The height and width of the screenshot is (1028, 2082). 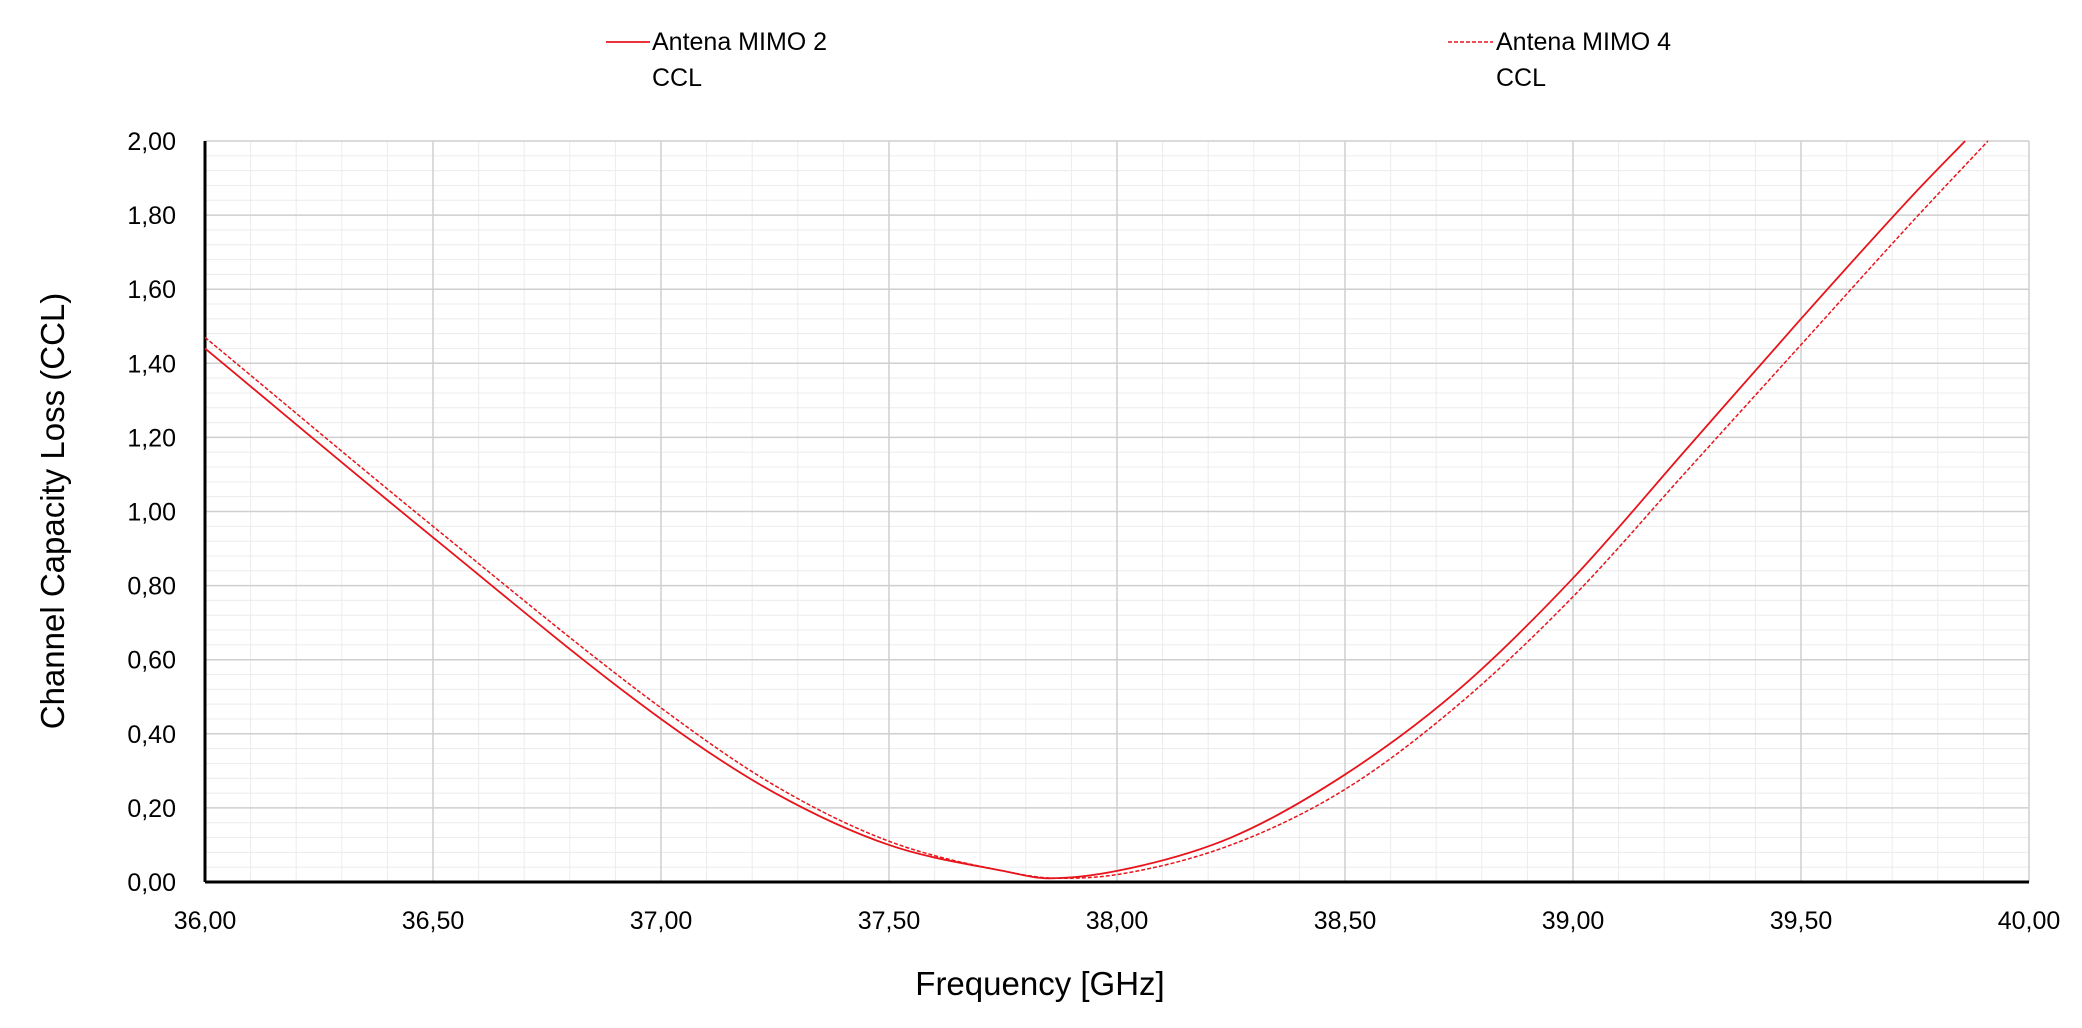 I want to click on x-tick-label: 36,00, so click(x=205, y=921).